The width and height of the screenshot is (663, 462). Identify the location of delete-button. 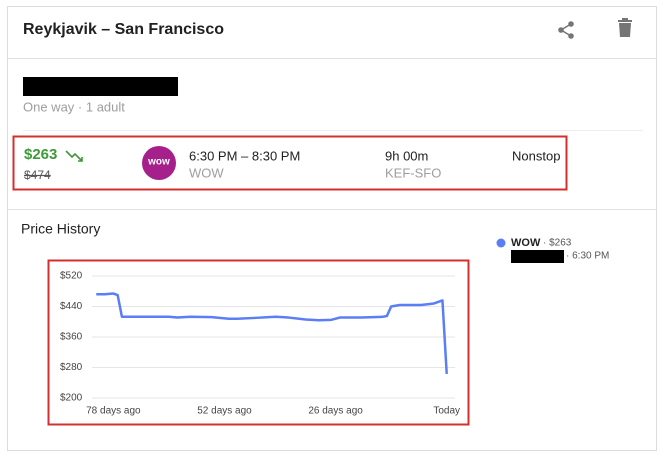
(625, 27).